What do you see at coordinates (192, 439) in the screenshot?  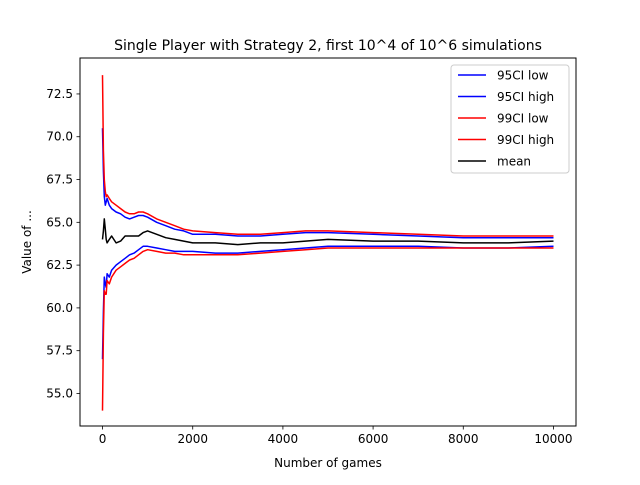 I see `x-tick-label: 2000` at bounding box center [192, 439].